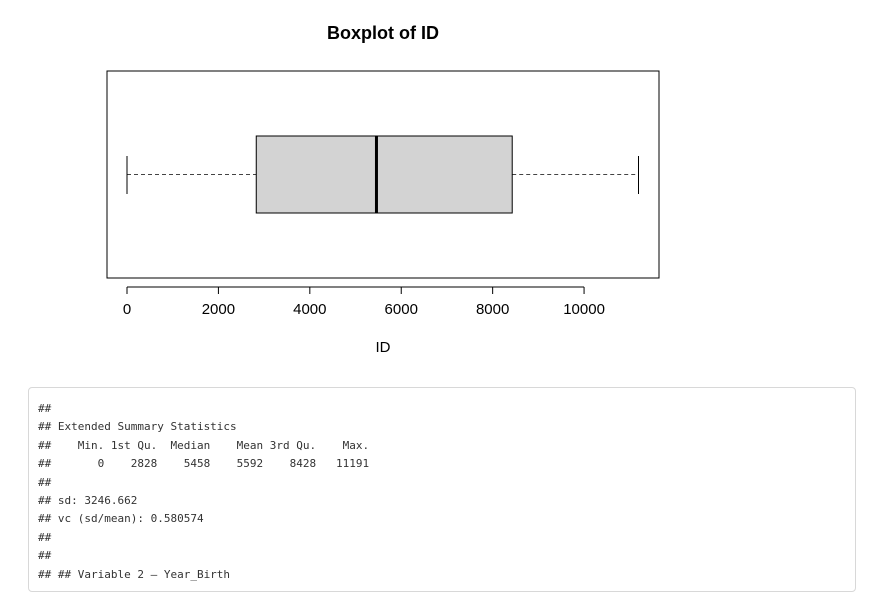  What do you see at coordinates (127, 309) in the screenshot?
I see `x-tick-label-0: 0` at bounding box center [127, 309].